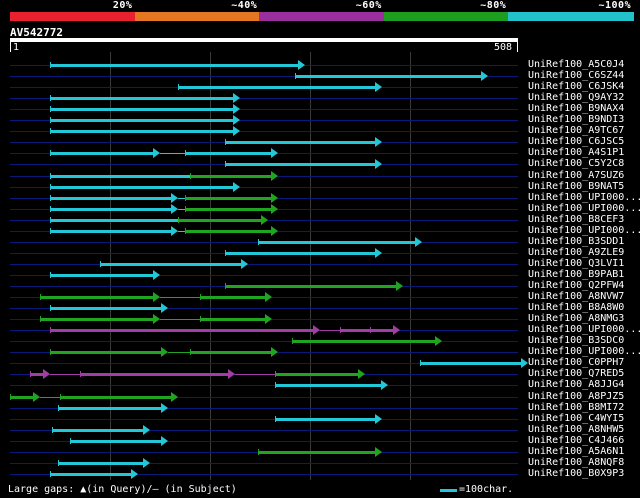 The width and height of the screenshot is (640, 498). What do you see at coordinates (576, 362) in the screenshot?
I see `hit-label: UniRef100_C0PPH7` at bounding box center [576, 362].